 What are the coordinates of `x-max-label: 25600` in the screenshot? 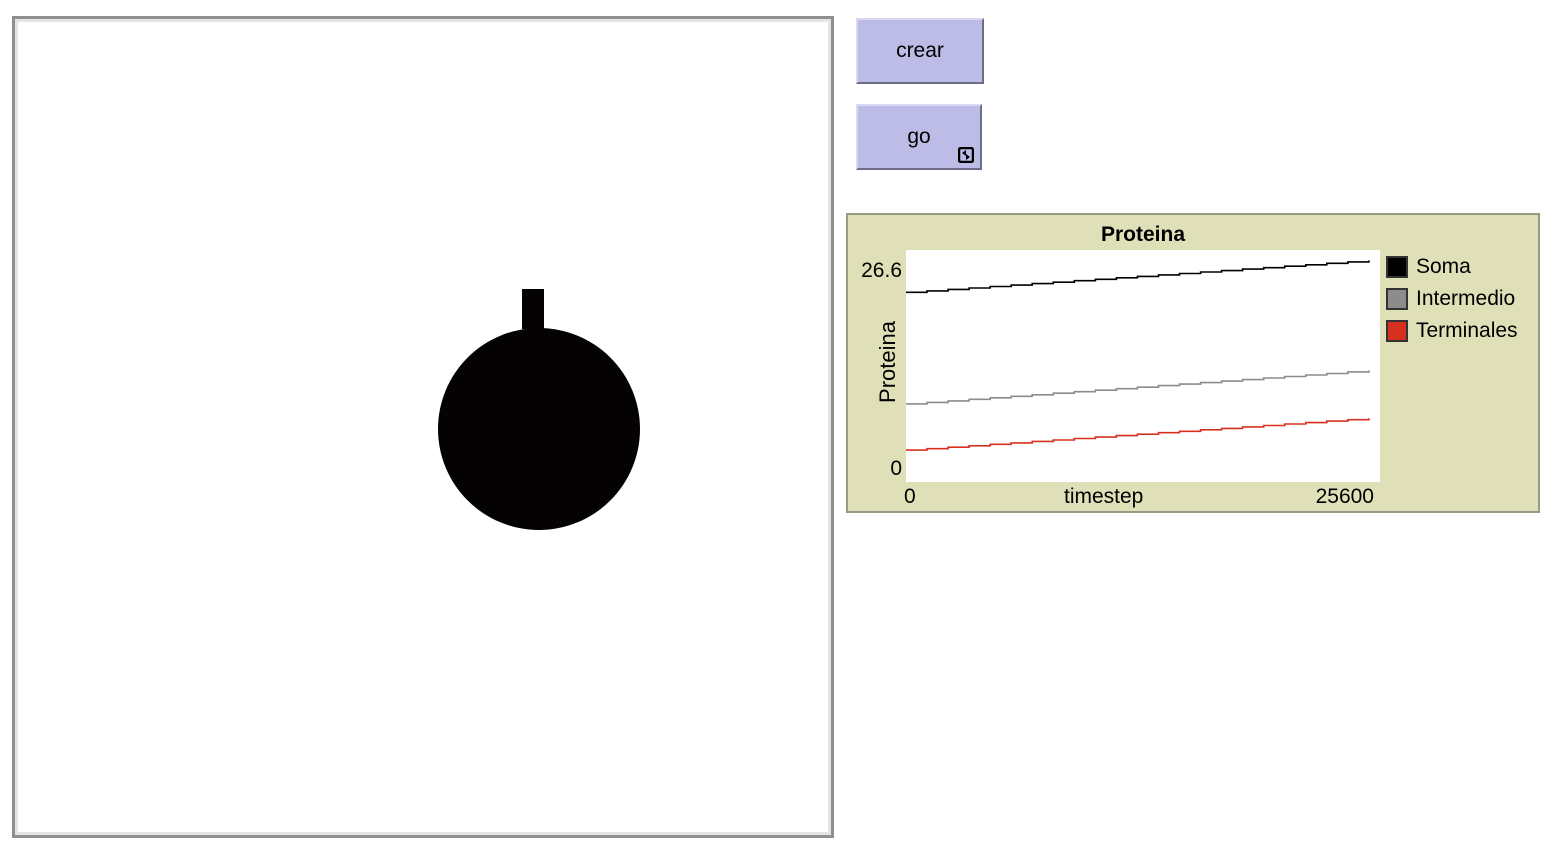 It's located at (1344, 496).